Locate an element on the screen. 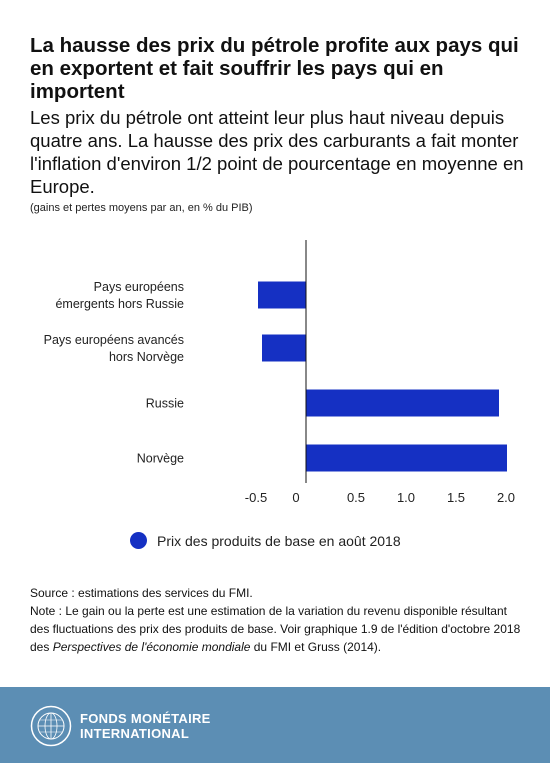 Image resolution: width=550 pixels, height=763 pixels. x-tick-label-1: 0 is located at coordinates (295, 497).